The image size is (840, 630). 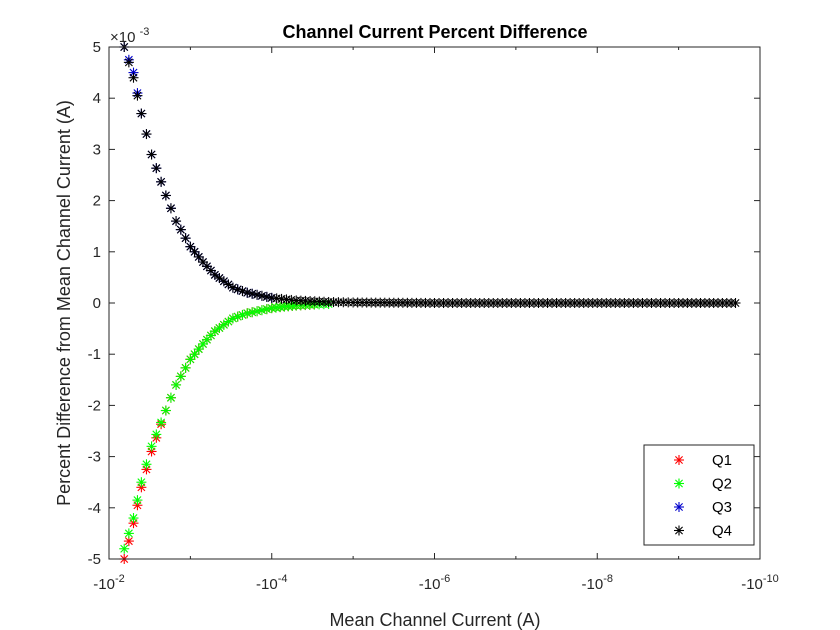 I want to click on x-tick-label: -10-6, so click(x=434, y=583).